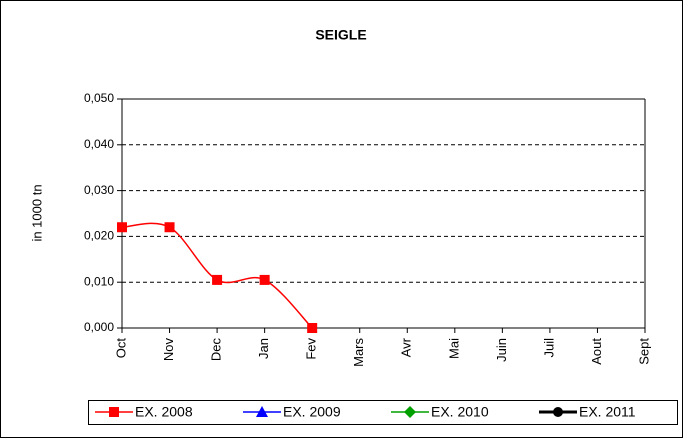  Describe the element at coordinates (501, 350) in the screenshot. I see `x-tick-label: Juin` at that location.